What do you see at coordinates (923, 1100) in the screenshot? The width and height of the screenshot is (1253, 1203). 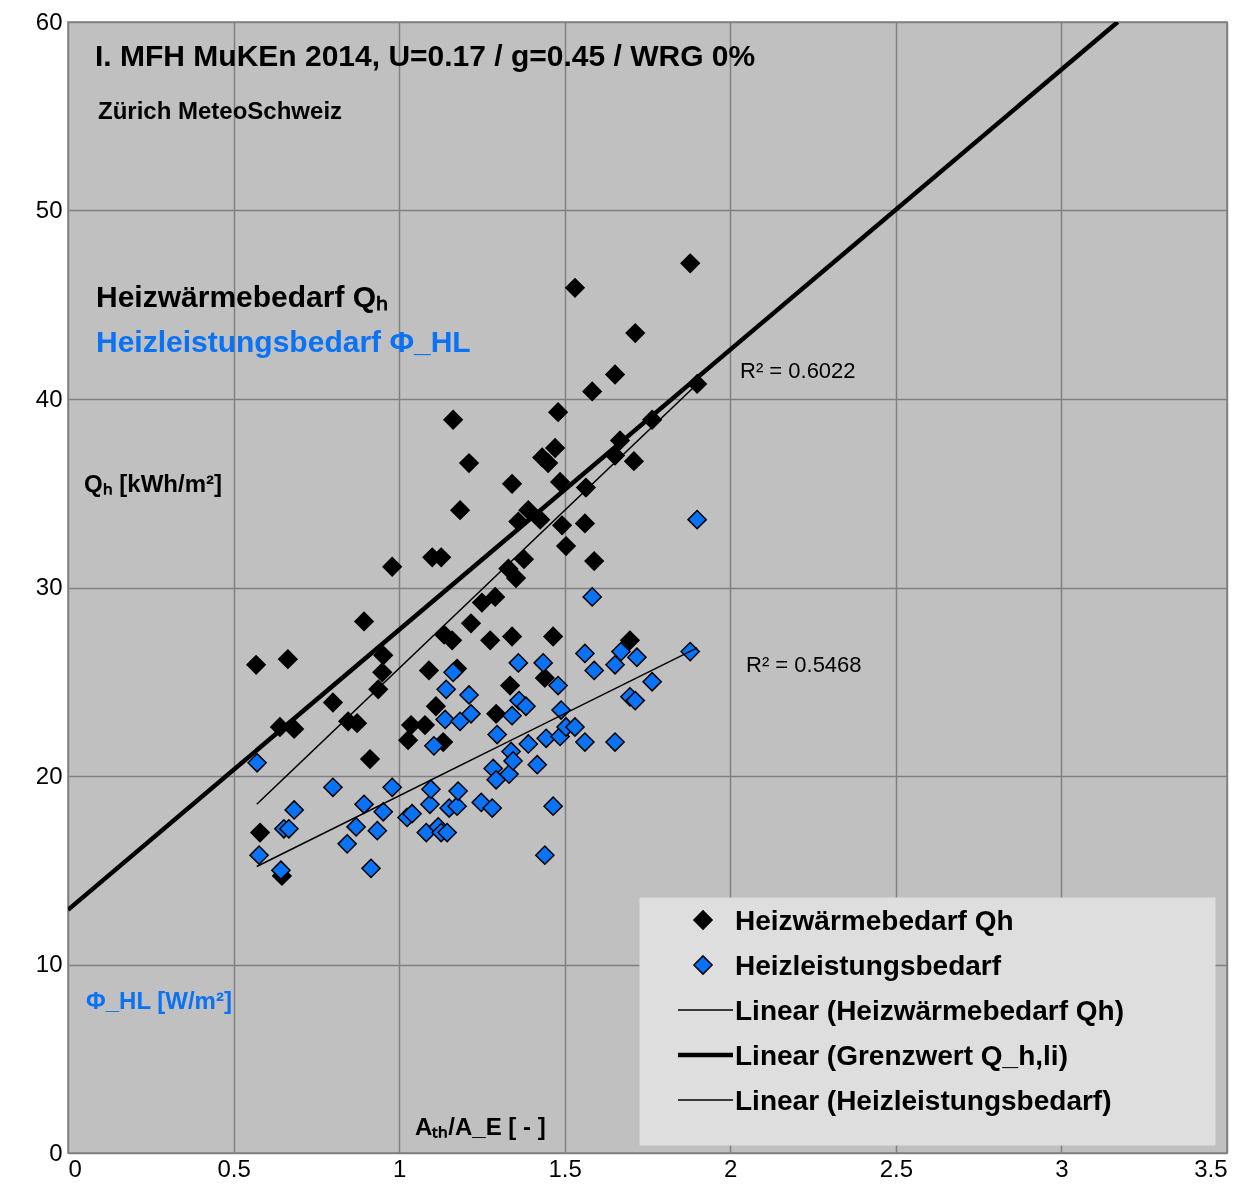 I see `legend-label: Linear (Heizleistungsbedarf)` at bounding box center [923, 1100].